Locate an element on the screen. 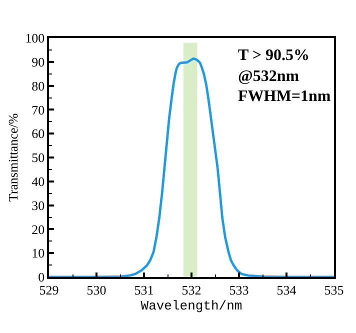 The image size is (356, 333). y-tick-label: 20 is located at coordinates (38, 229).